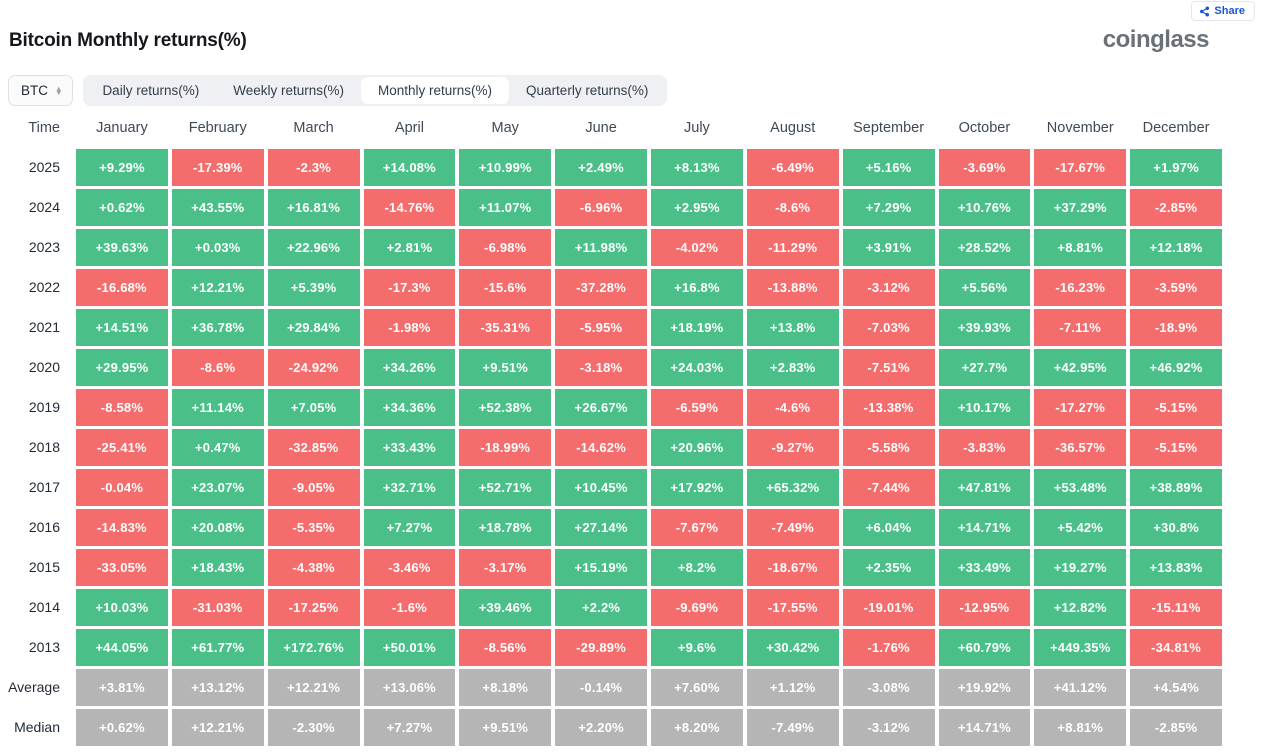 This screenshot has height=755, width=1263. What do you see at coordinates (313, 447) in the screenshot?
I see `return-cell: -32.85%` at bounding box center [313, 447].